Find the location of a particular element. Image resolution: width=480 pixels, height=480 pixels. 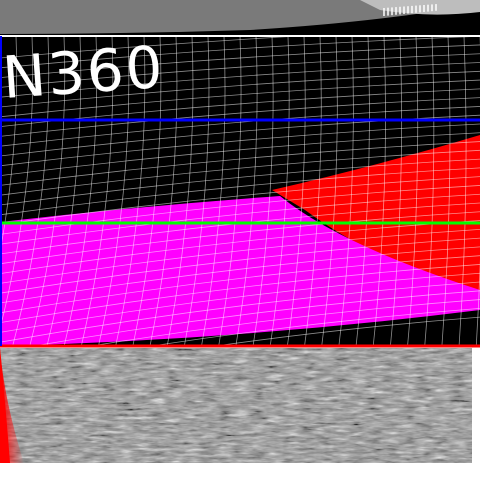

red-region is located at coordinates (376, 213).